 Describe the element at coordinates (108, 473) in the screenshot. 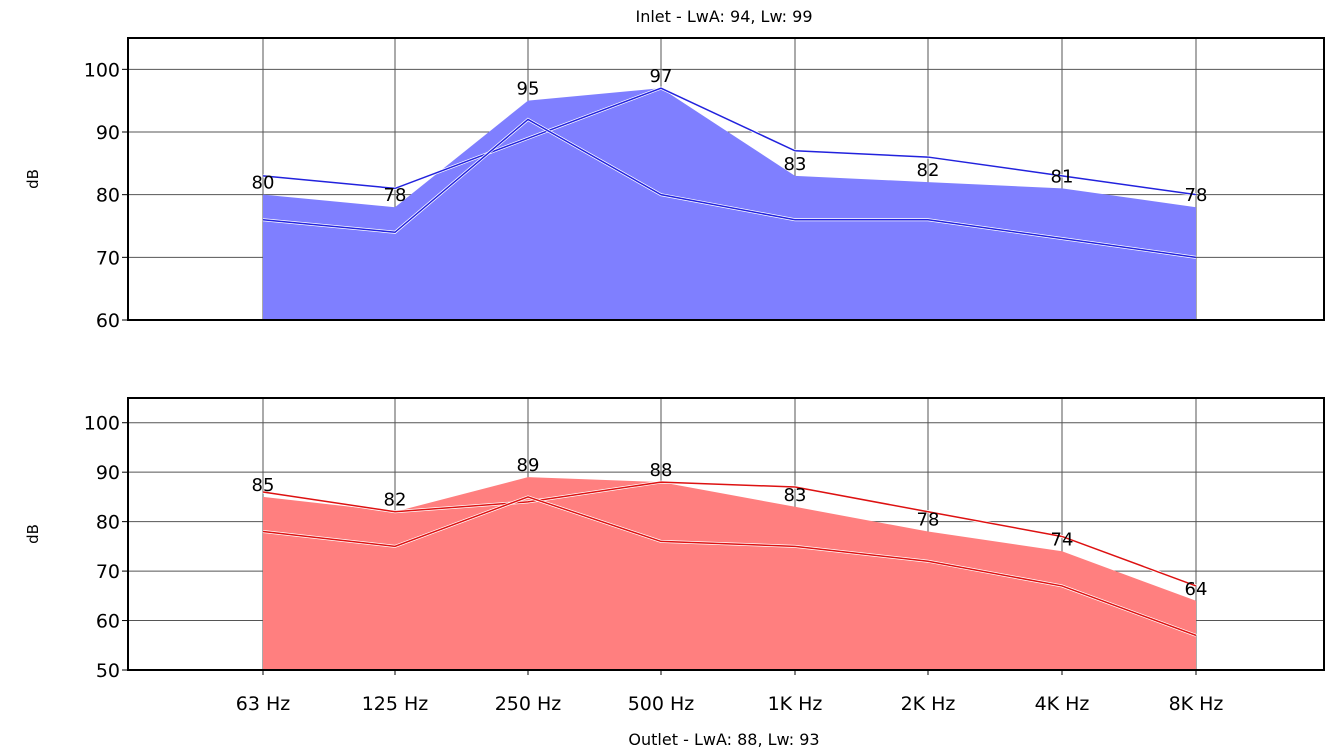

I see `outlet-ytick-label: 90` at that location.